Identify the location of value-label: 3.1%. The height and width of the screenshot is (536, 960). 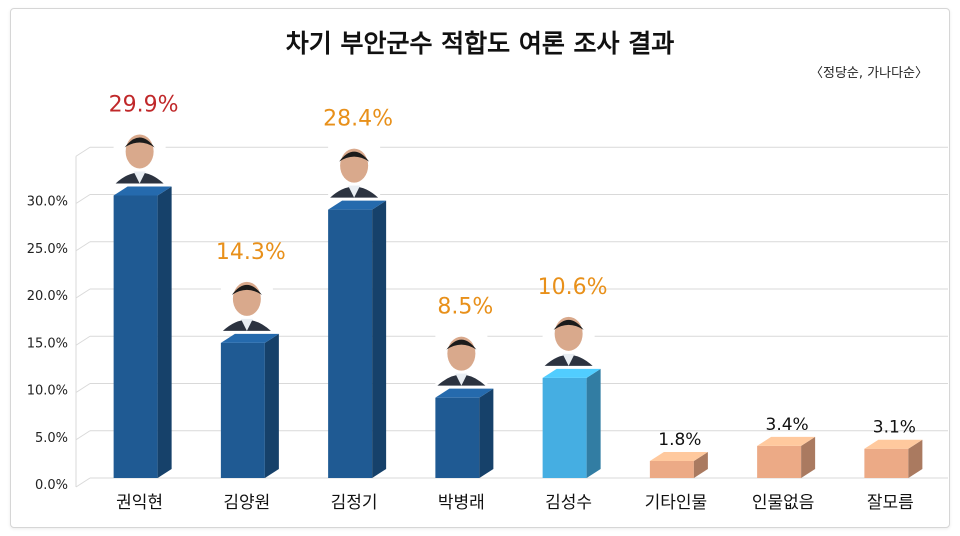
(894, 428).